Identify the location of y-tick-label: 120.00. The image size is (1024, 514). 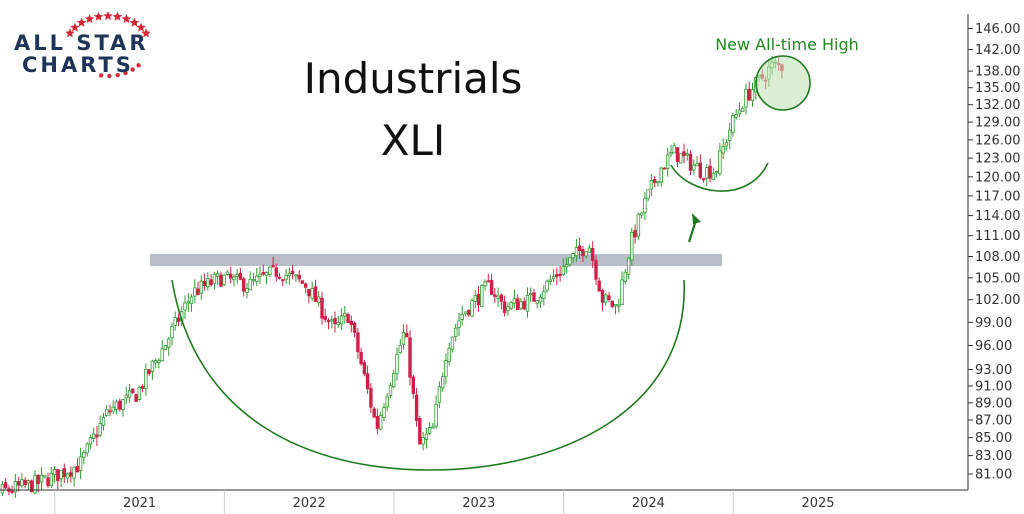
(998, 177).